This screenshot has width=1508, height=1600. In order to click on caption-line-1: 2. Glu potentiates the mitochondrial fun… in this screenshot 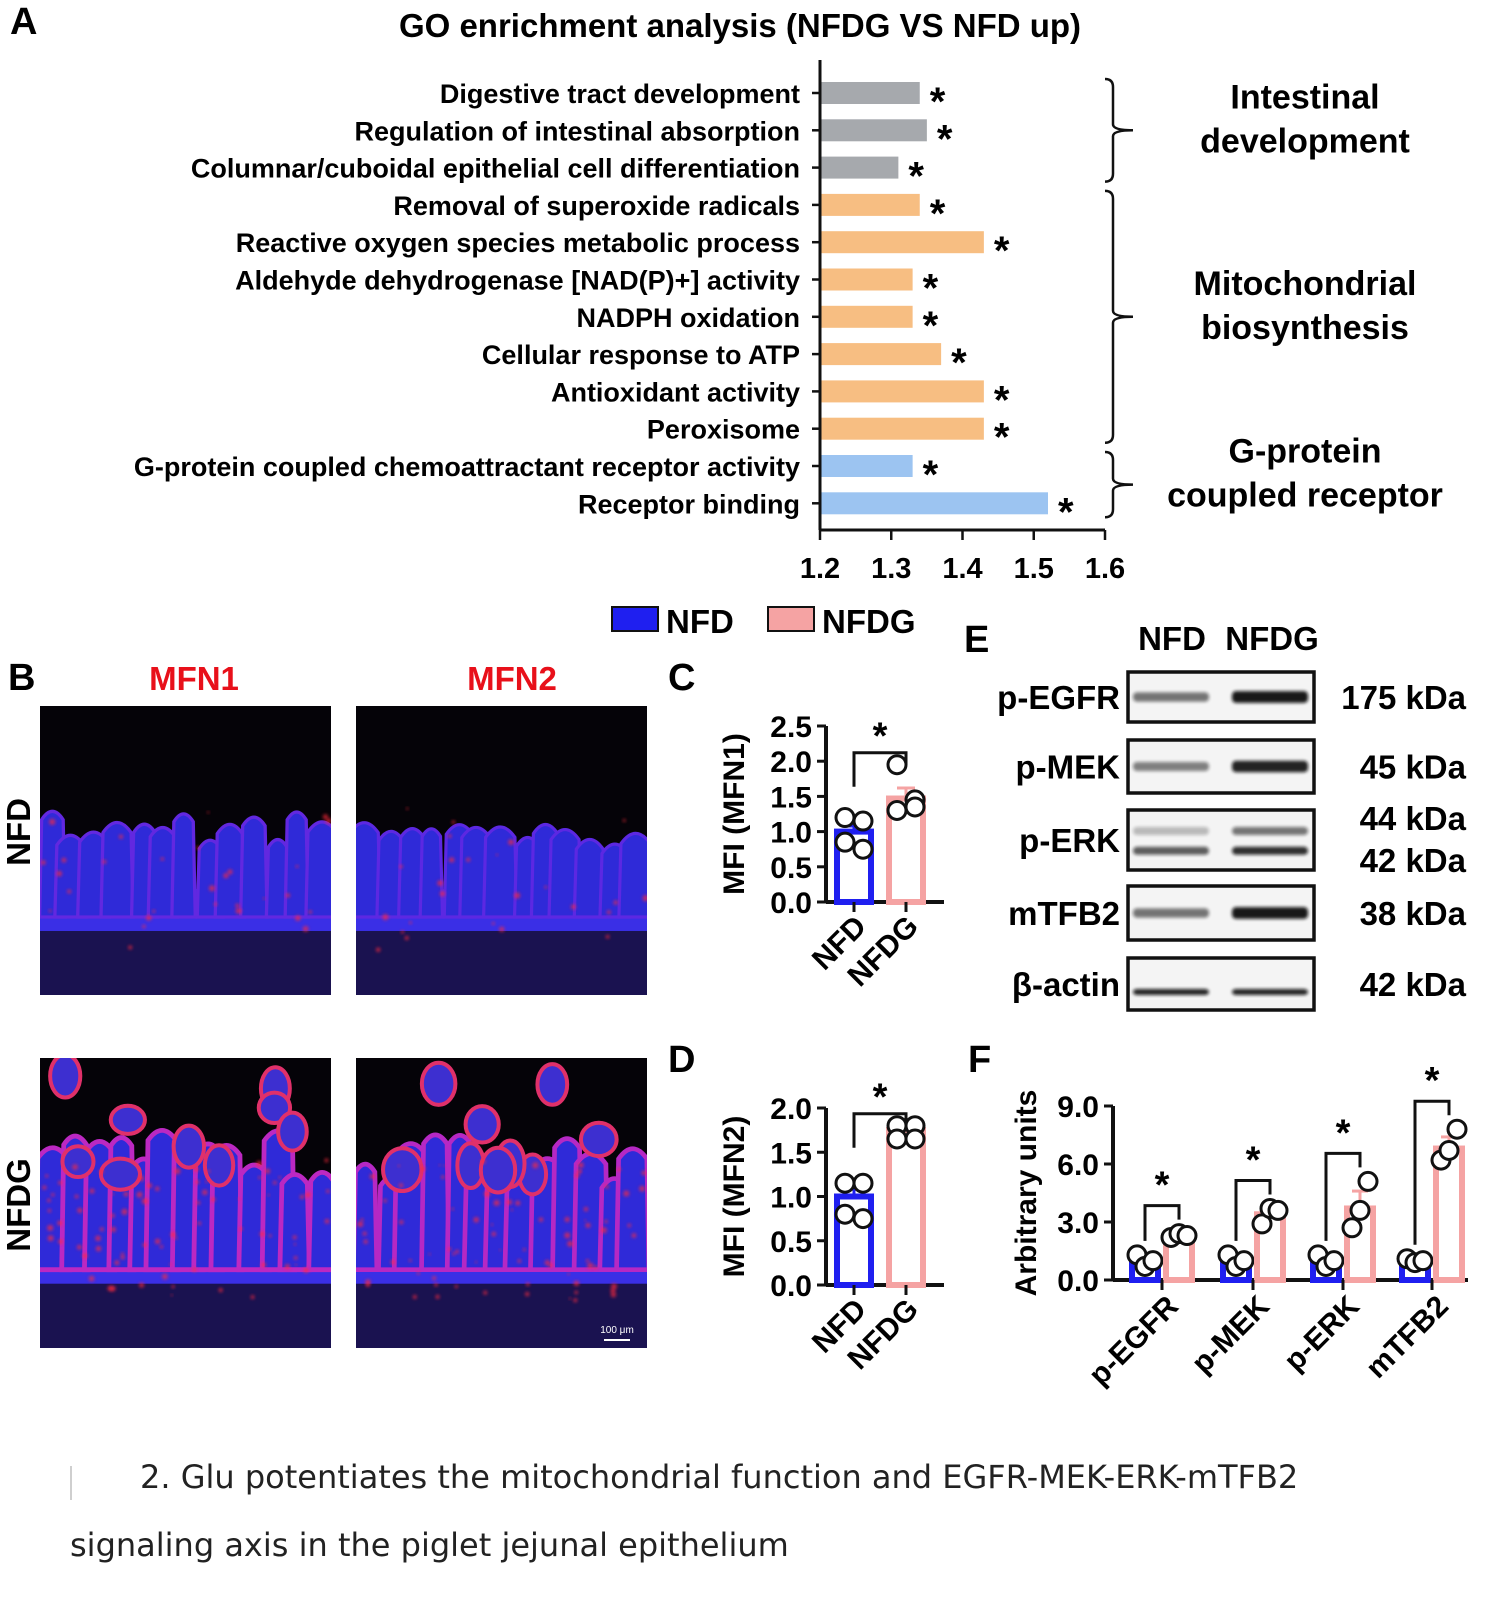, I will do `click(719, 1477)`.